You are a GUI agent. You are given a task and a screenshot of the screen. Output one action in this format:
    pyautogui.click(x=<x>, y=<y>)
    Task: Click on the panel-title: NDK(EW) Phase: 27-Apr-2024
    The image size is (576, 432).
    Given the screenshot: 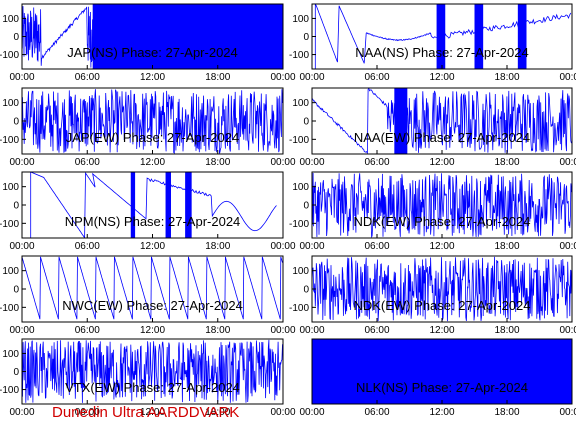 What is the action you would take?
    pyautogui.click(x=441, y=305)
    